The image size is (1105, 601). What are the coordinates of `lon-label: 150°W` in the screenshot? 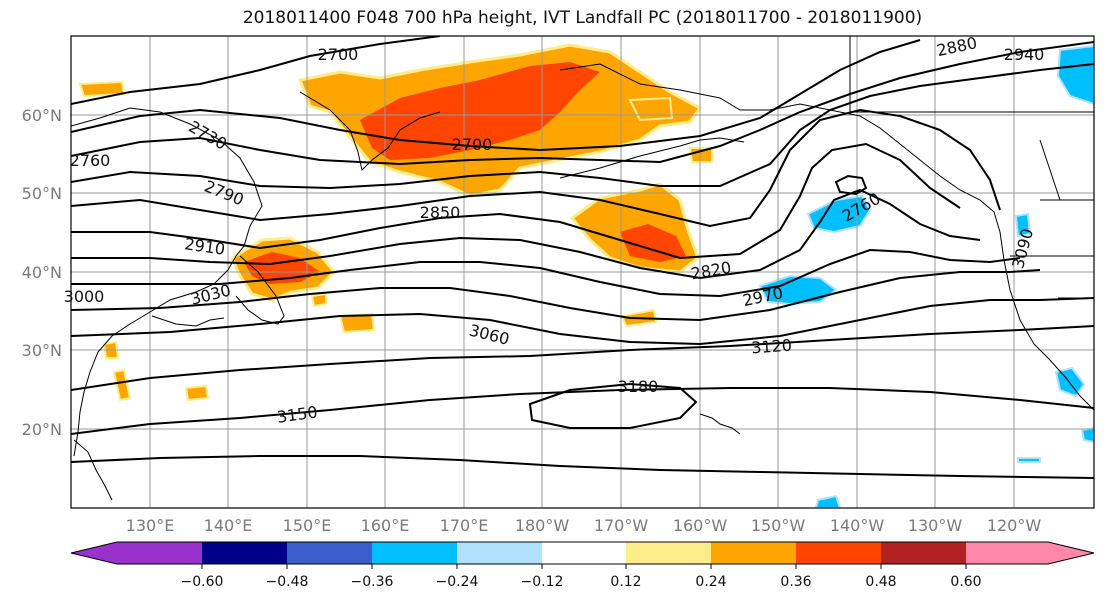 It's located at (778, 525).